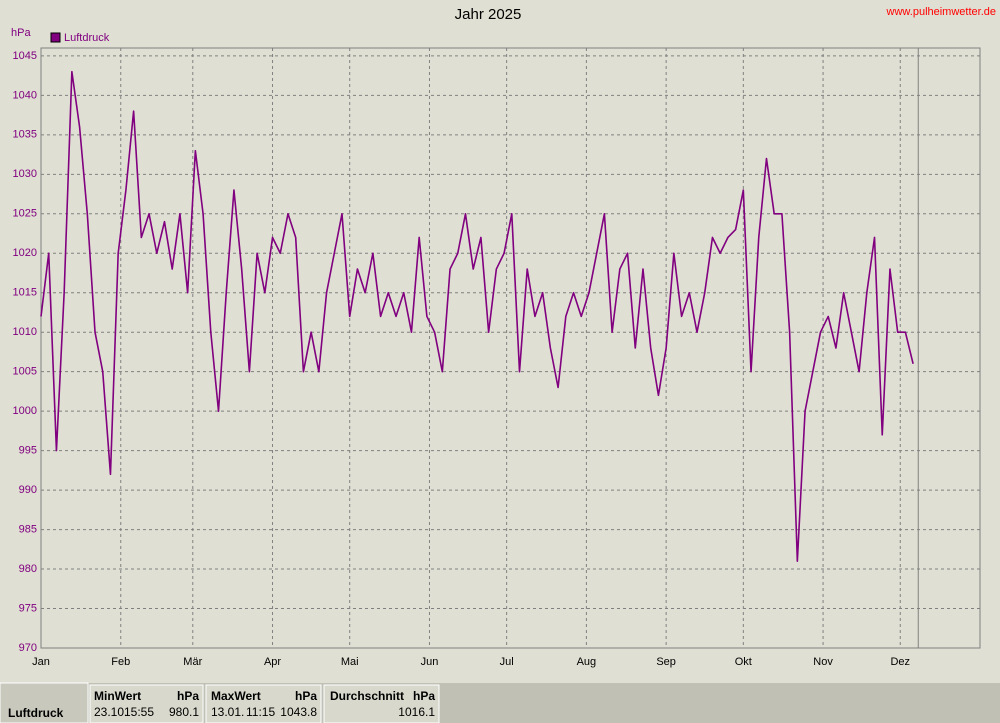 The width and height of the screenshot is (1000, 723). Describe the element at coordinates (36, 713) in the screenshot. I see `stats-label: Luftdruck` at that location.